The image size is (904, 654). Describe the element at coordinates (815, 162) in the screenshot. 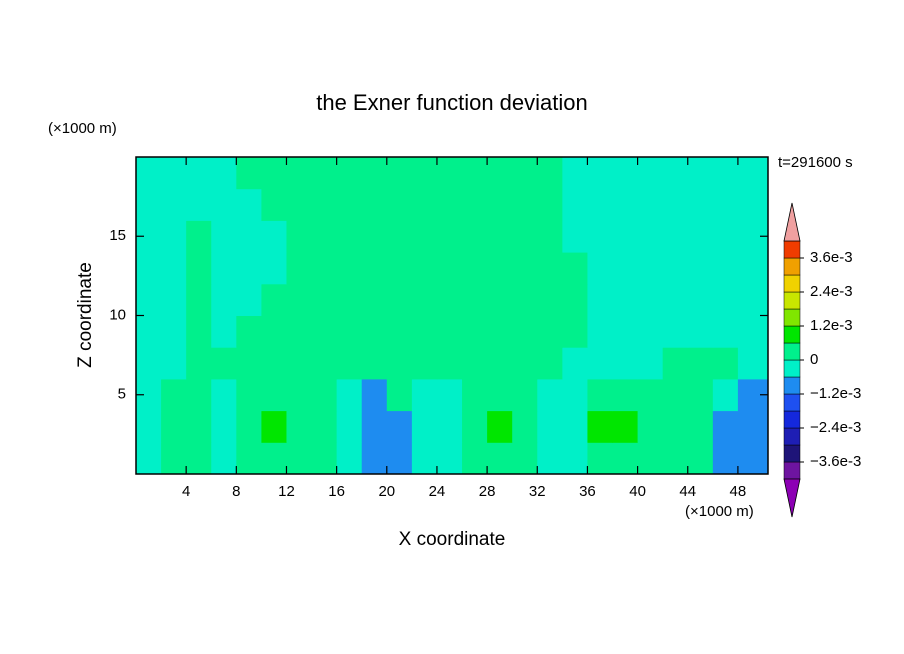

I see `time-label: t=291600 s` at that location.